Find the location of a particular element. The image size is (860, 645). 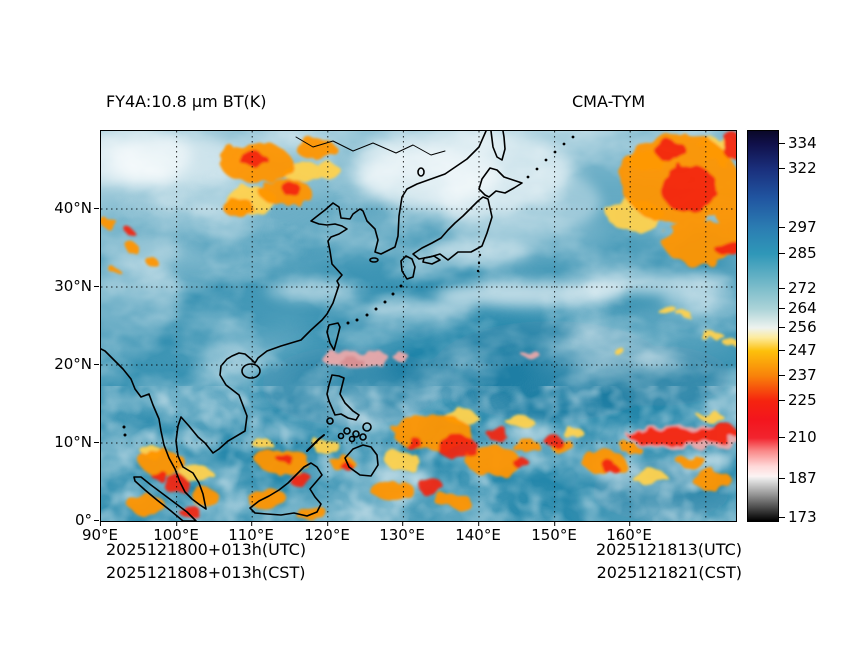

colorbar-tick-label: 210 is located at coordinates (798, 437).